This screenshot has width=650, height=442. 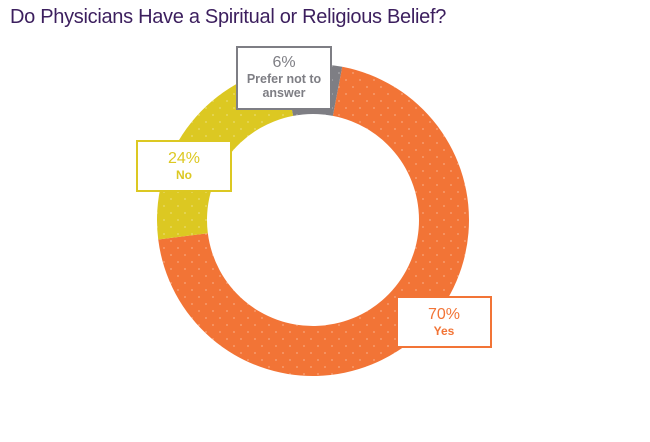 I want to click on callout-no: 24% No, so click(x=184, y=166).